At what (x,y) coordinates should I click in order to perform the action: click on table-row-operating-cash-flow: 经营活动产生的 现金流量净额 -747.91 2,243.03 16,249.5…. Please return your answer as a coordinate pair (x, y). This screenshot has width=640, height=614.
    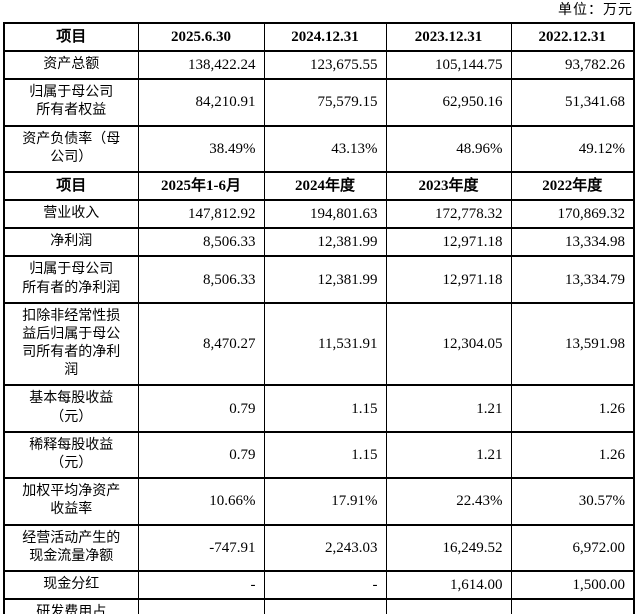
    Looking at the image, I should click on (319, 547).